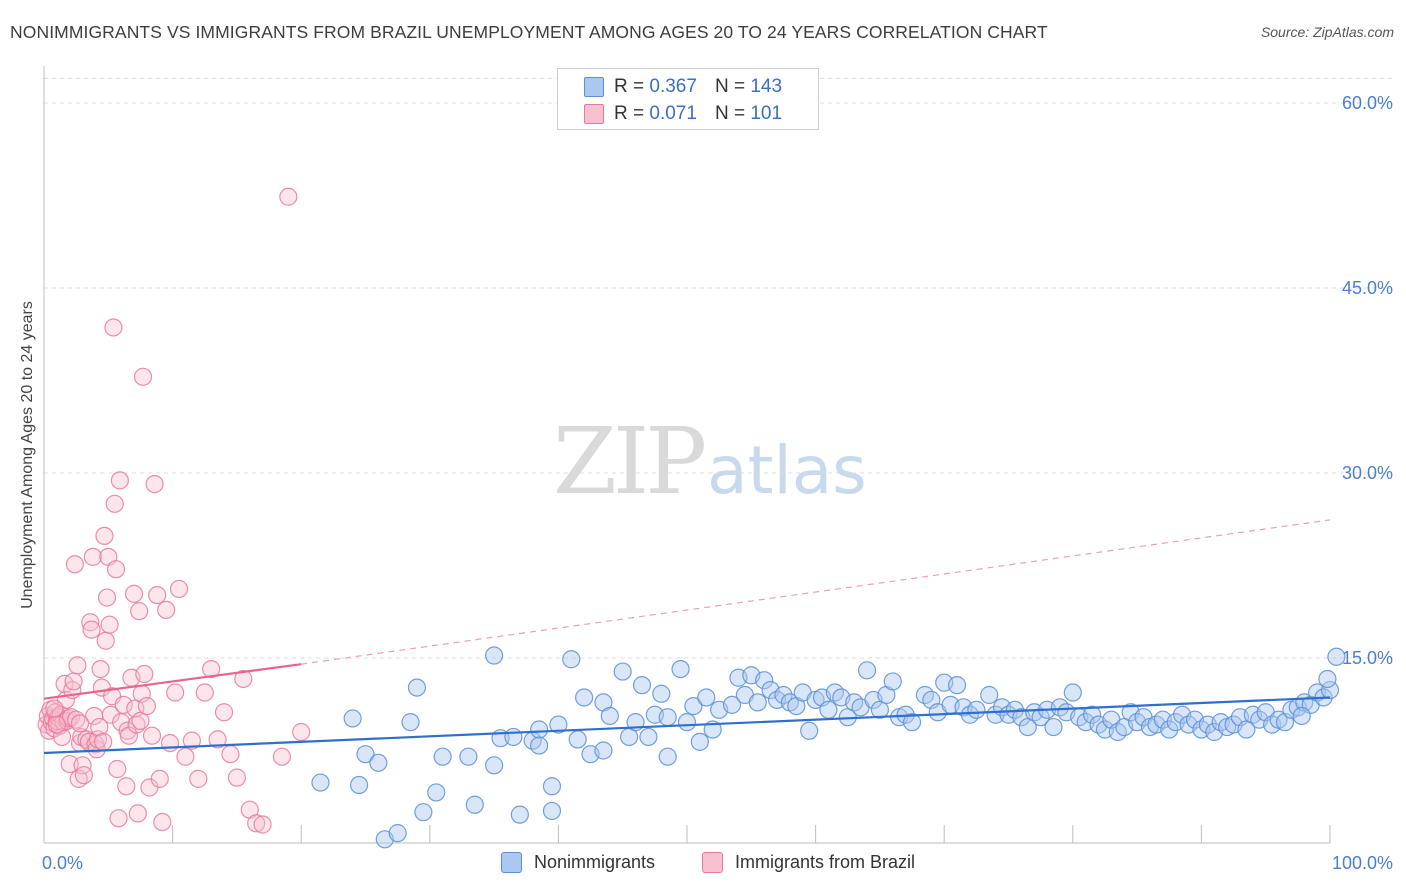 The width and height of the screenshot is (1406, 892). I want to click on bottom-legend-nonimmigrants: Nonimmigrants, so click(578, 862).